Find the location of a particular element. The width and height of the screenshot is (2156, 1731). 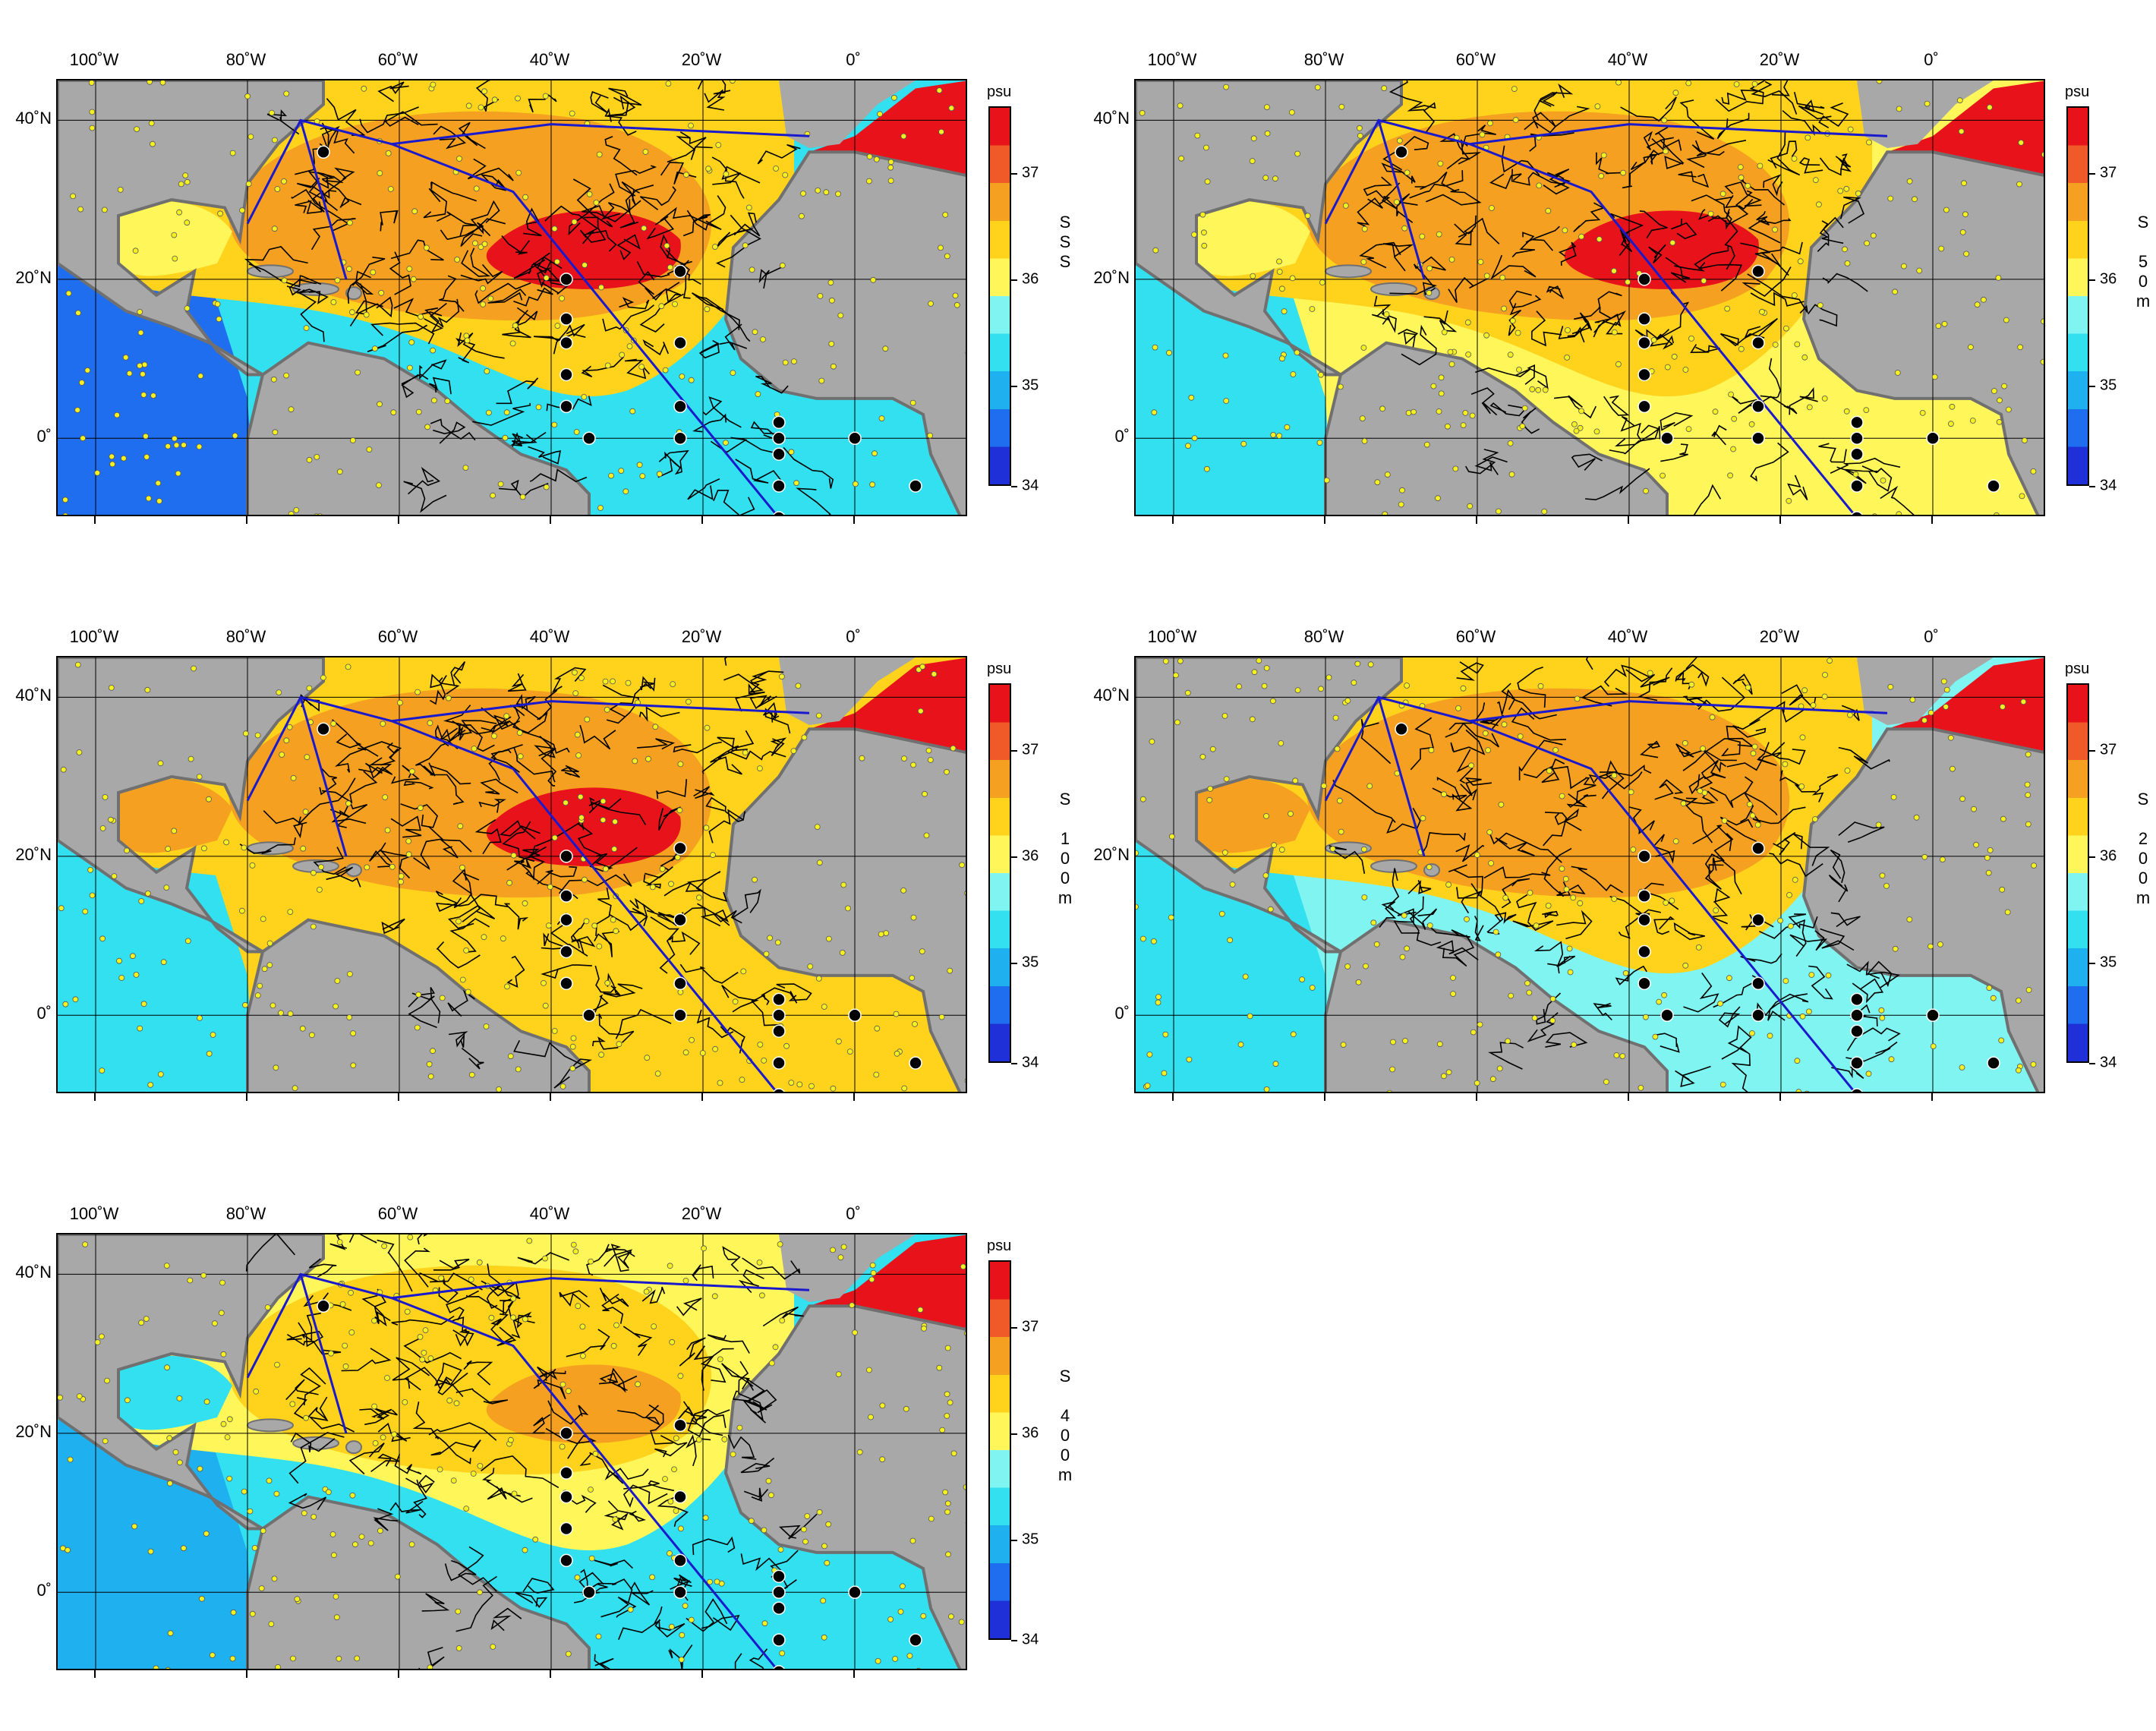

lon-label: 80˚W is located at coordinates (245, 636).